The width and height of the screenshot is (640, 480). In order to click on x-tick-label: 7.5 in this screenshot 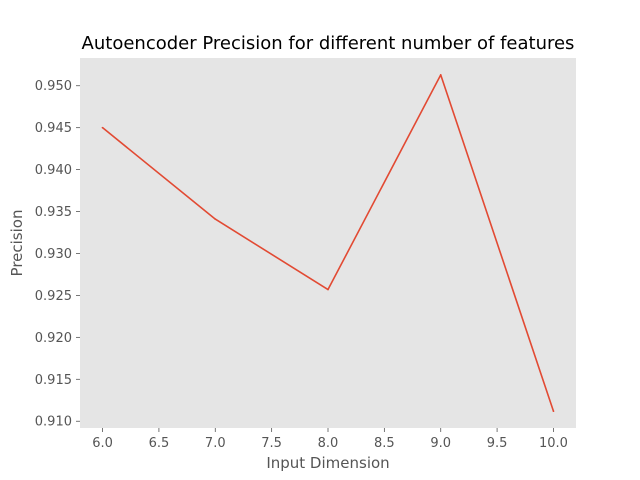, I will do `click(271, 443)`.